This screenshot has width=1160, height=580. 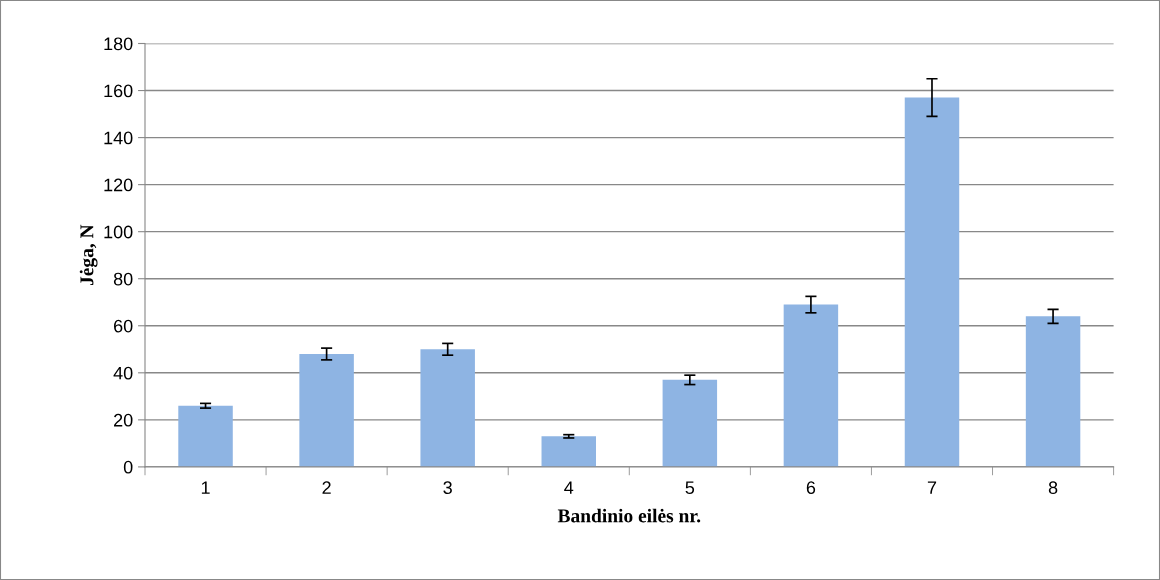 I want to click on y-tick-label: 20, so click(x=123, y=420).